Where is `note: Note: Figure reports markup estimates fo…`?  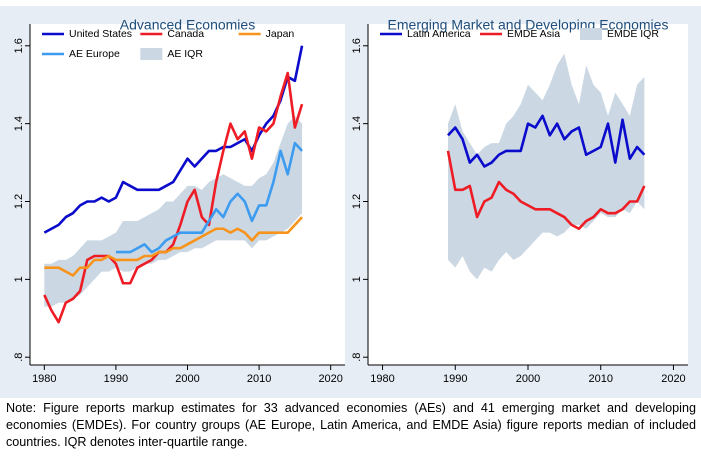
note: Note: Figure reports markup estimates fo… is located at coordinates (351, 425).